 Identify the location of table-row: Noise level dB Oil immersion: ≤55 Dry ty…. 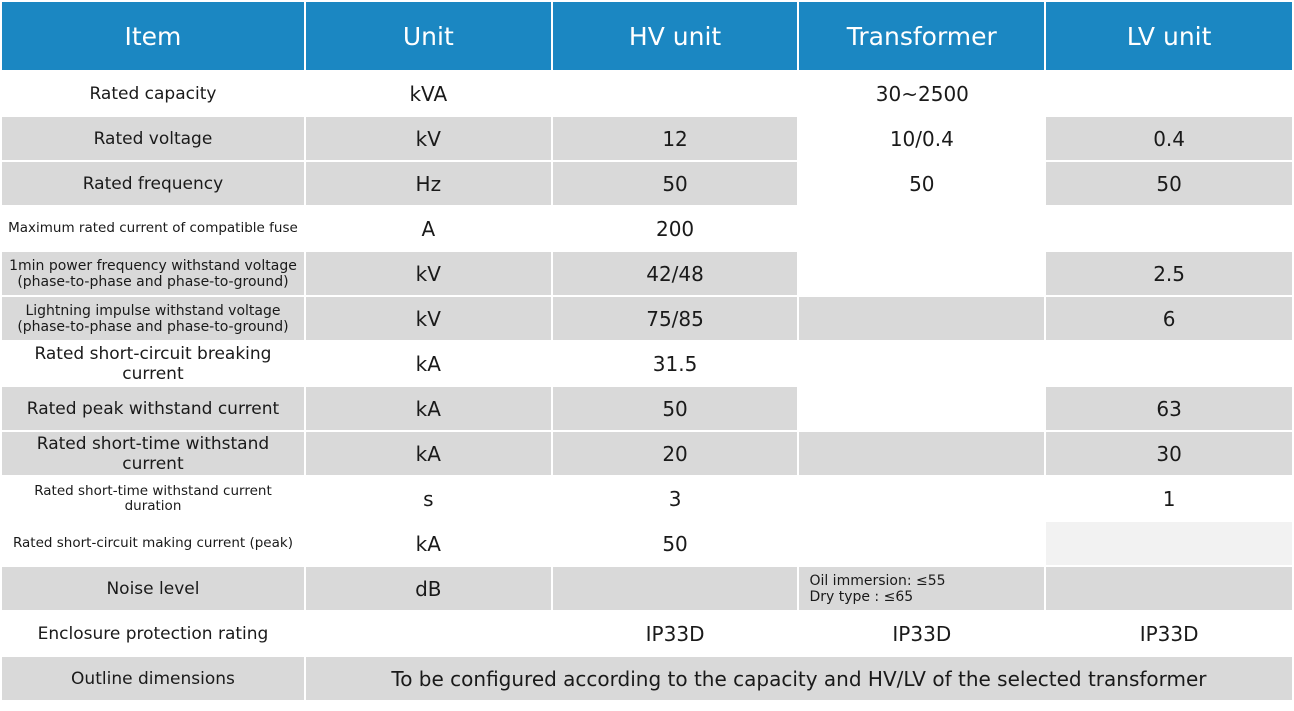
(647, 588).